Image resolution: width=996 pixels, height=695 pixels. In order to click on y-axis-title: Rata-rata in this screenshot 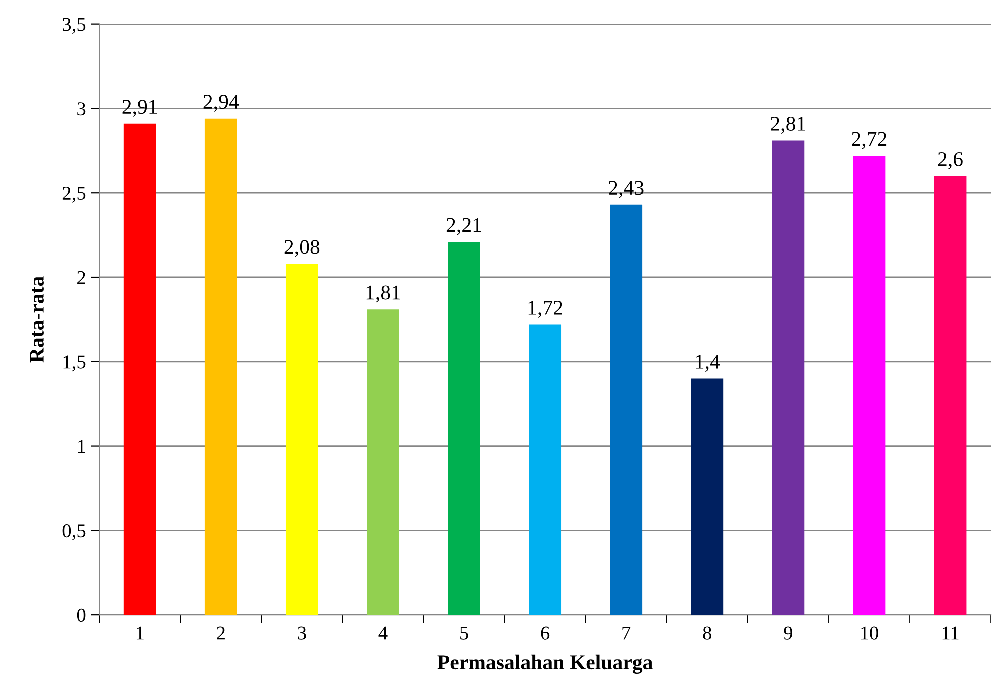, I will do `click(37, 319)`.